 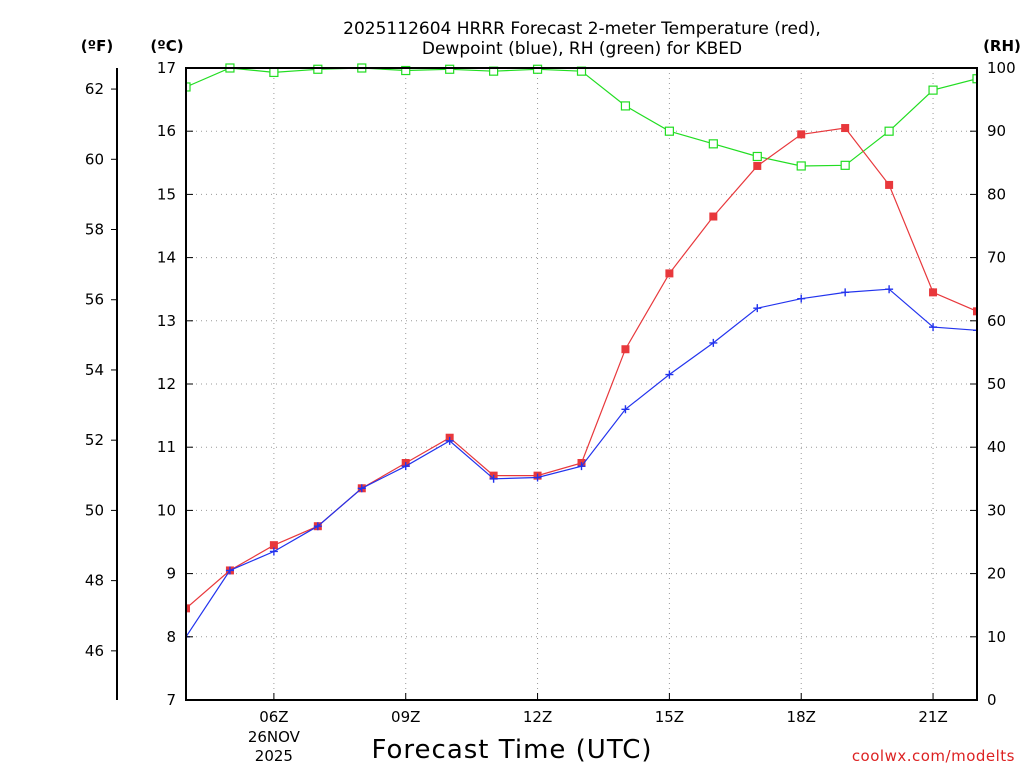 I want to click on fahrenheit-tick-label: 58, so click(x=94, y=230).